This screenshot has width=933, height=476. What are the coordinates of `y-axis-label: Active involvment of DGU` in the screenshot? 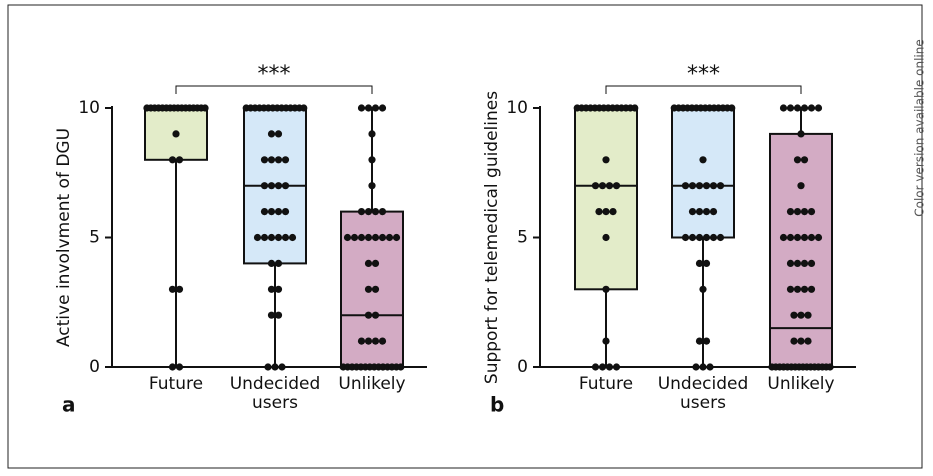 It's located at (64, 237).